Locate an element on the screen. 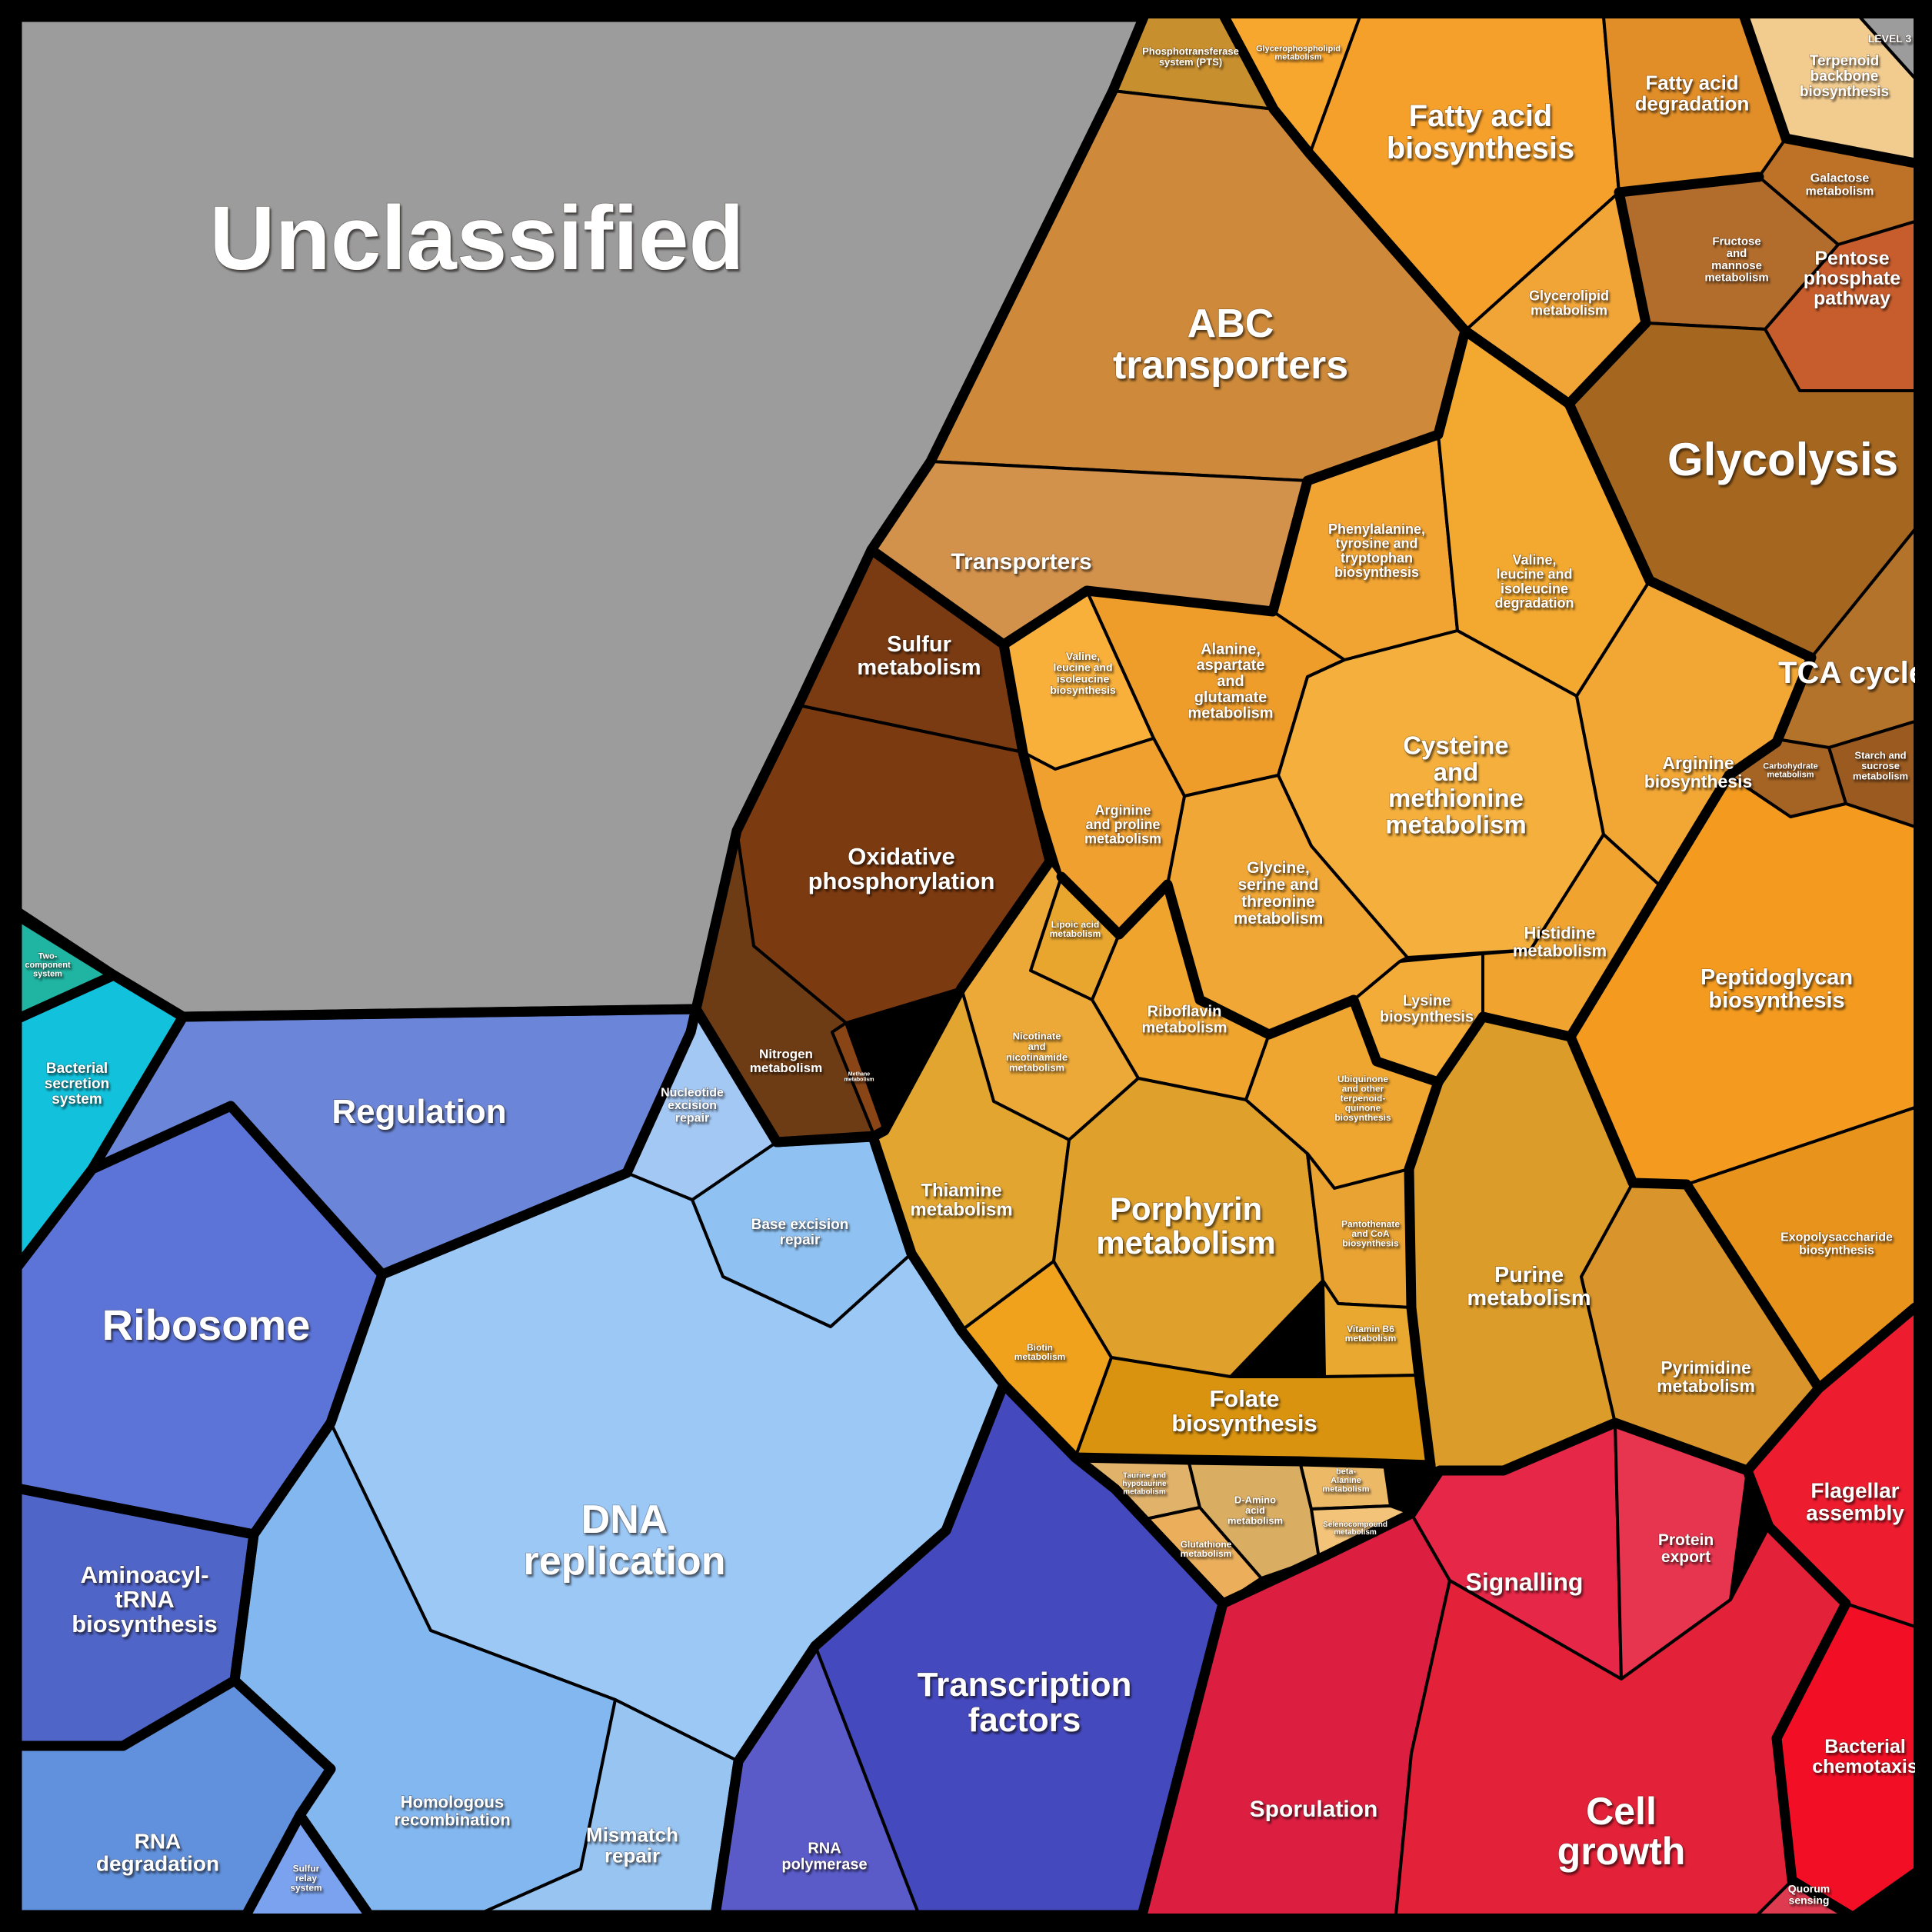  label-biotin: Biotin metabolism is located at coordinates (1040, 1352).